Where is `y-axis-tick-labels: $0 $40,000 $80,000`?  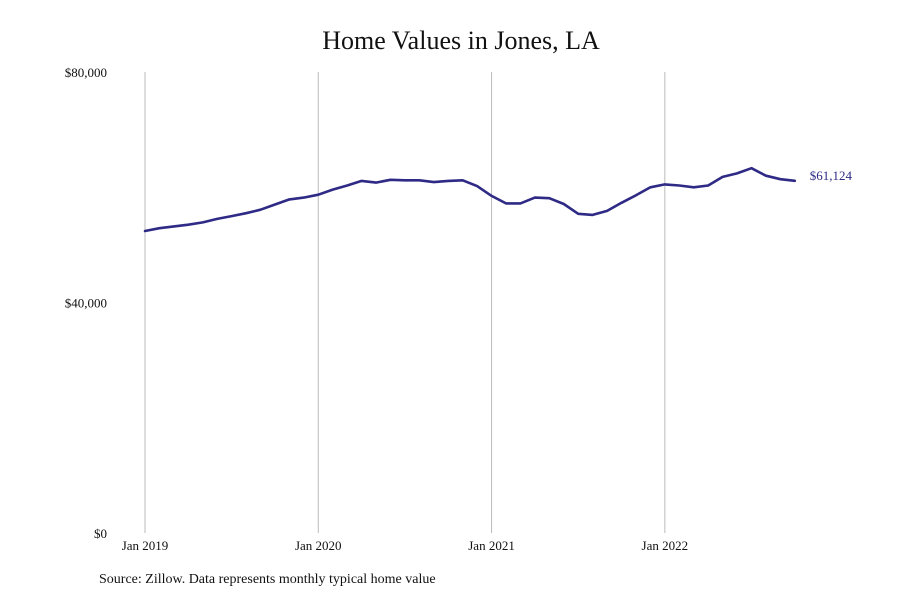 y-axis-tick-labels: $0 $40,000 $80,000 is located at coordinates (86, 303).